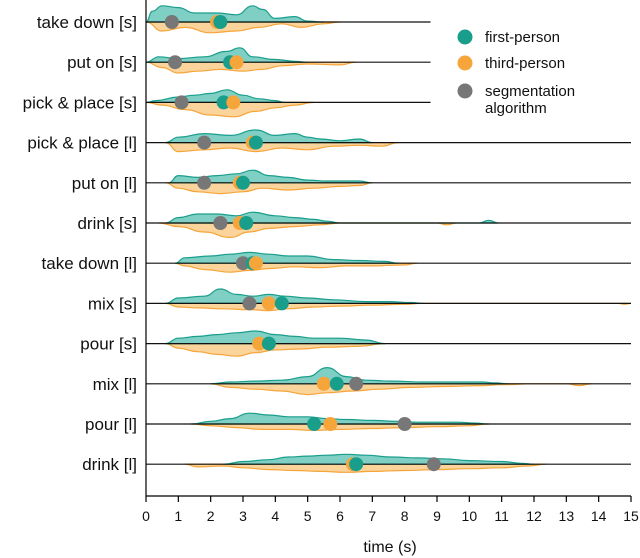 The image size is (640, 558). What do you see at coordinates (631, 516) in the screenshot?
I see `x-tick-label: 15` at bounding box center [631, 516].